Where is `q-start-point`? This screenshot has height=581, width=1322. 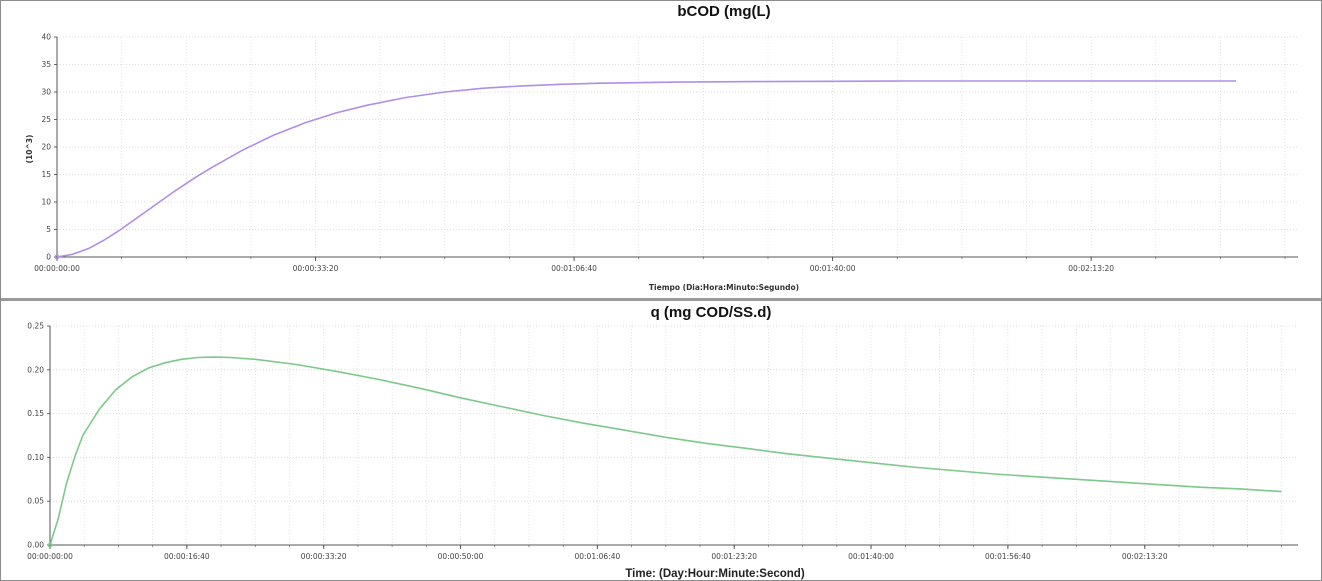 q-start-point is located at coordinates (50, 545).